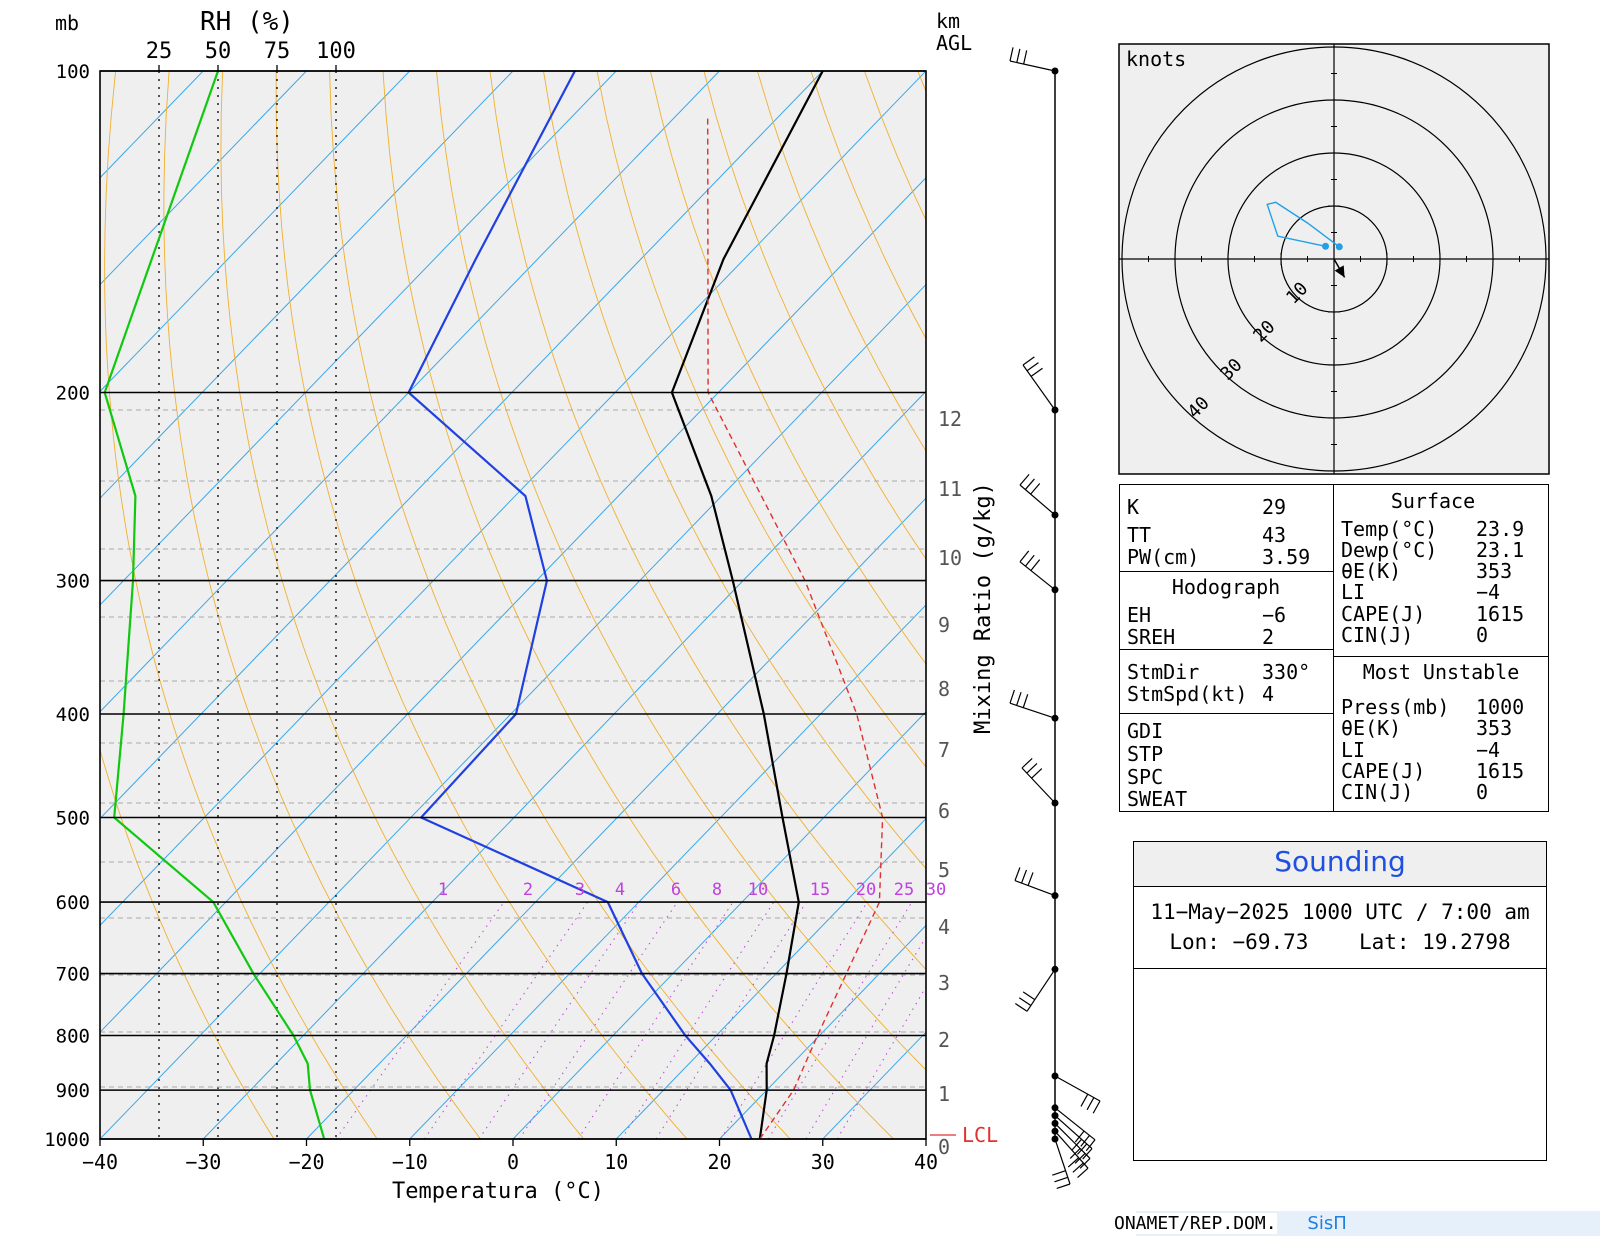 This screenshot has width=1600, height=1236. Describe the element at coordinates (926, 1162) in the screenshot. I see `temperature-tick-label: 40` at that location.